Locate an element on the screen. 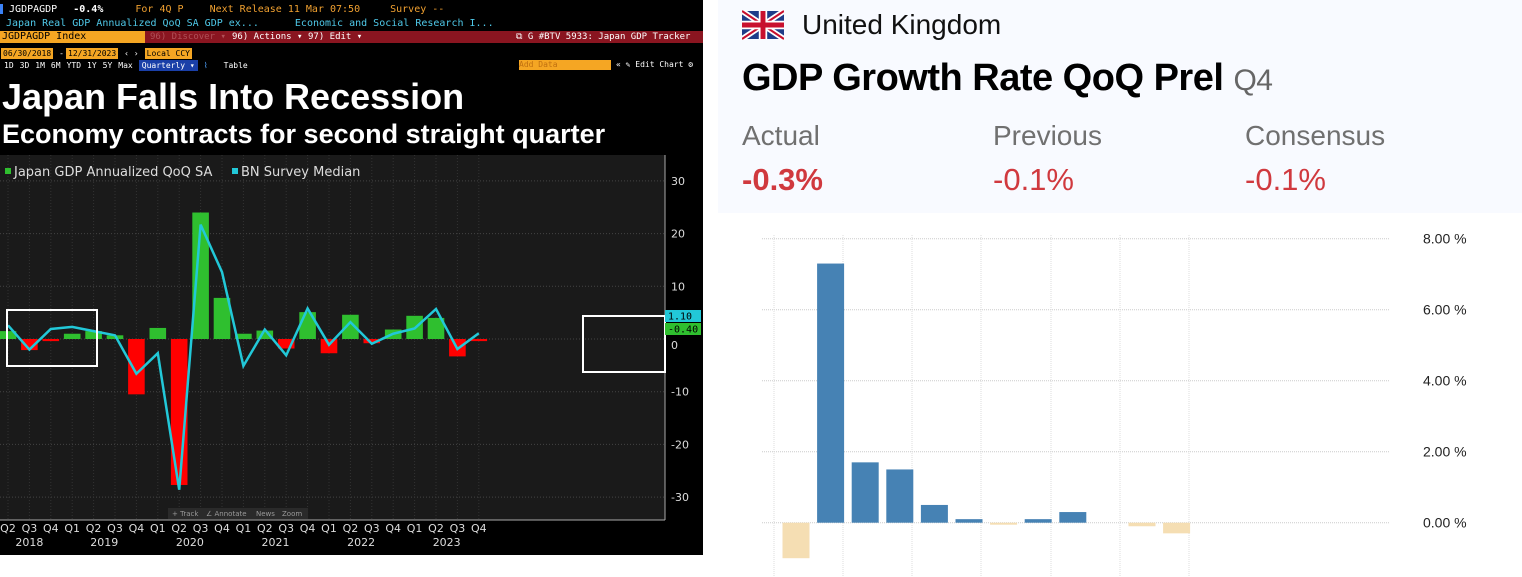 Image resolution: width=1522 pixels, height=577 pixels. y-tick-label: 6.00 % is located at coordinates (1445, 310).